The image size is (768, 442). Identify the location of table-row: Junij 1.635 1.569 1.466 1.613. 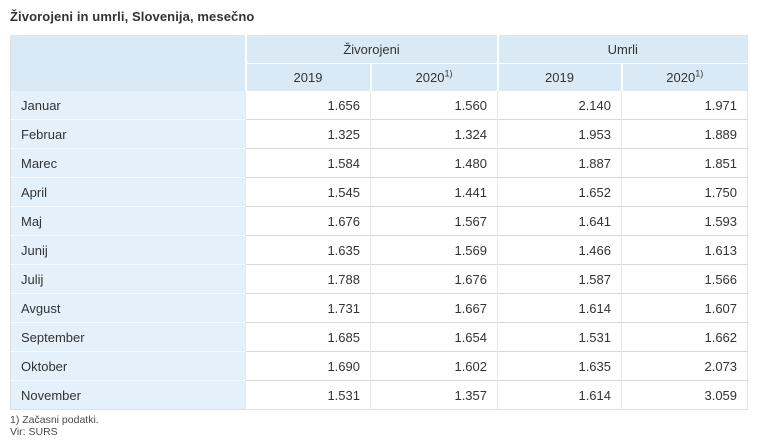
(379, 250).